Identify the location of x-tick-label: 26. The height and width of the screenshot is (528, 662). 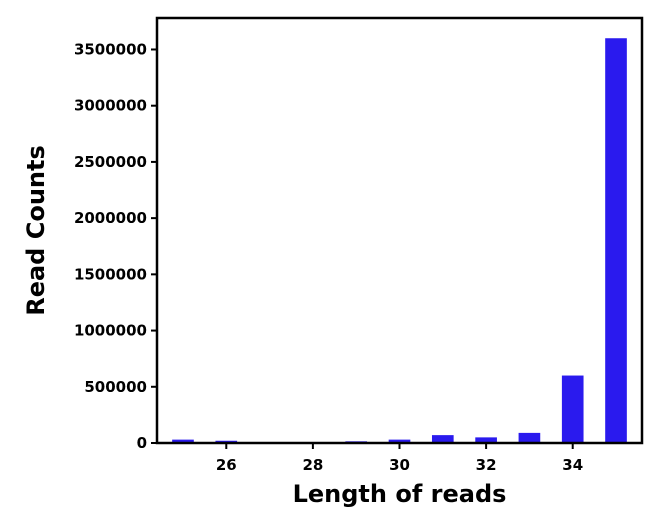
(226, 465).